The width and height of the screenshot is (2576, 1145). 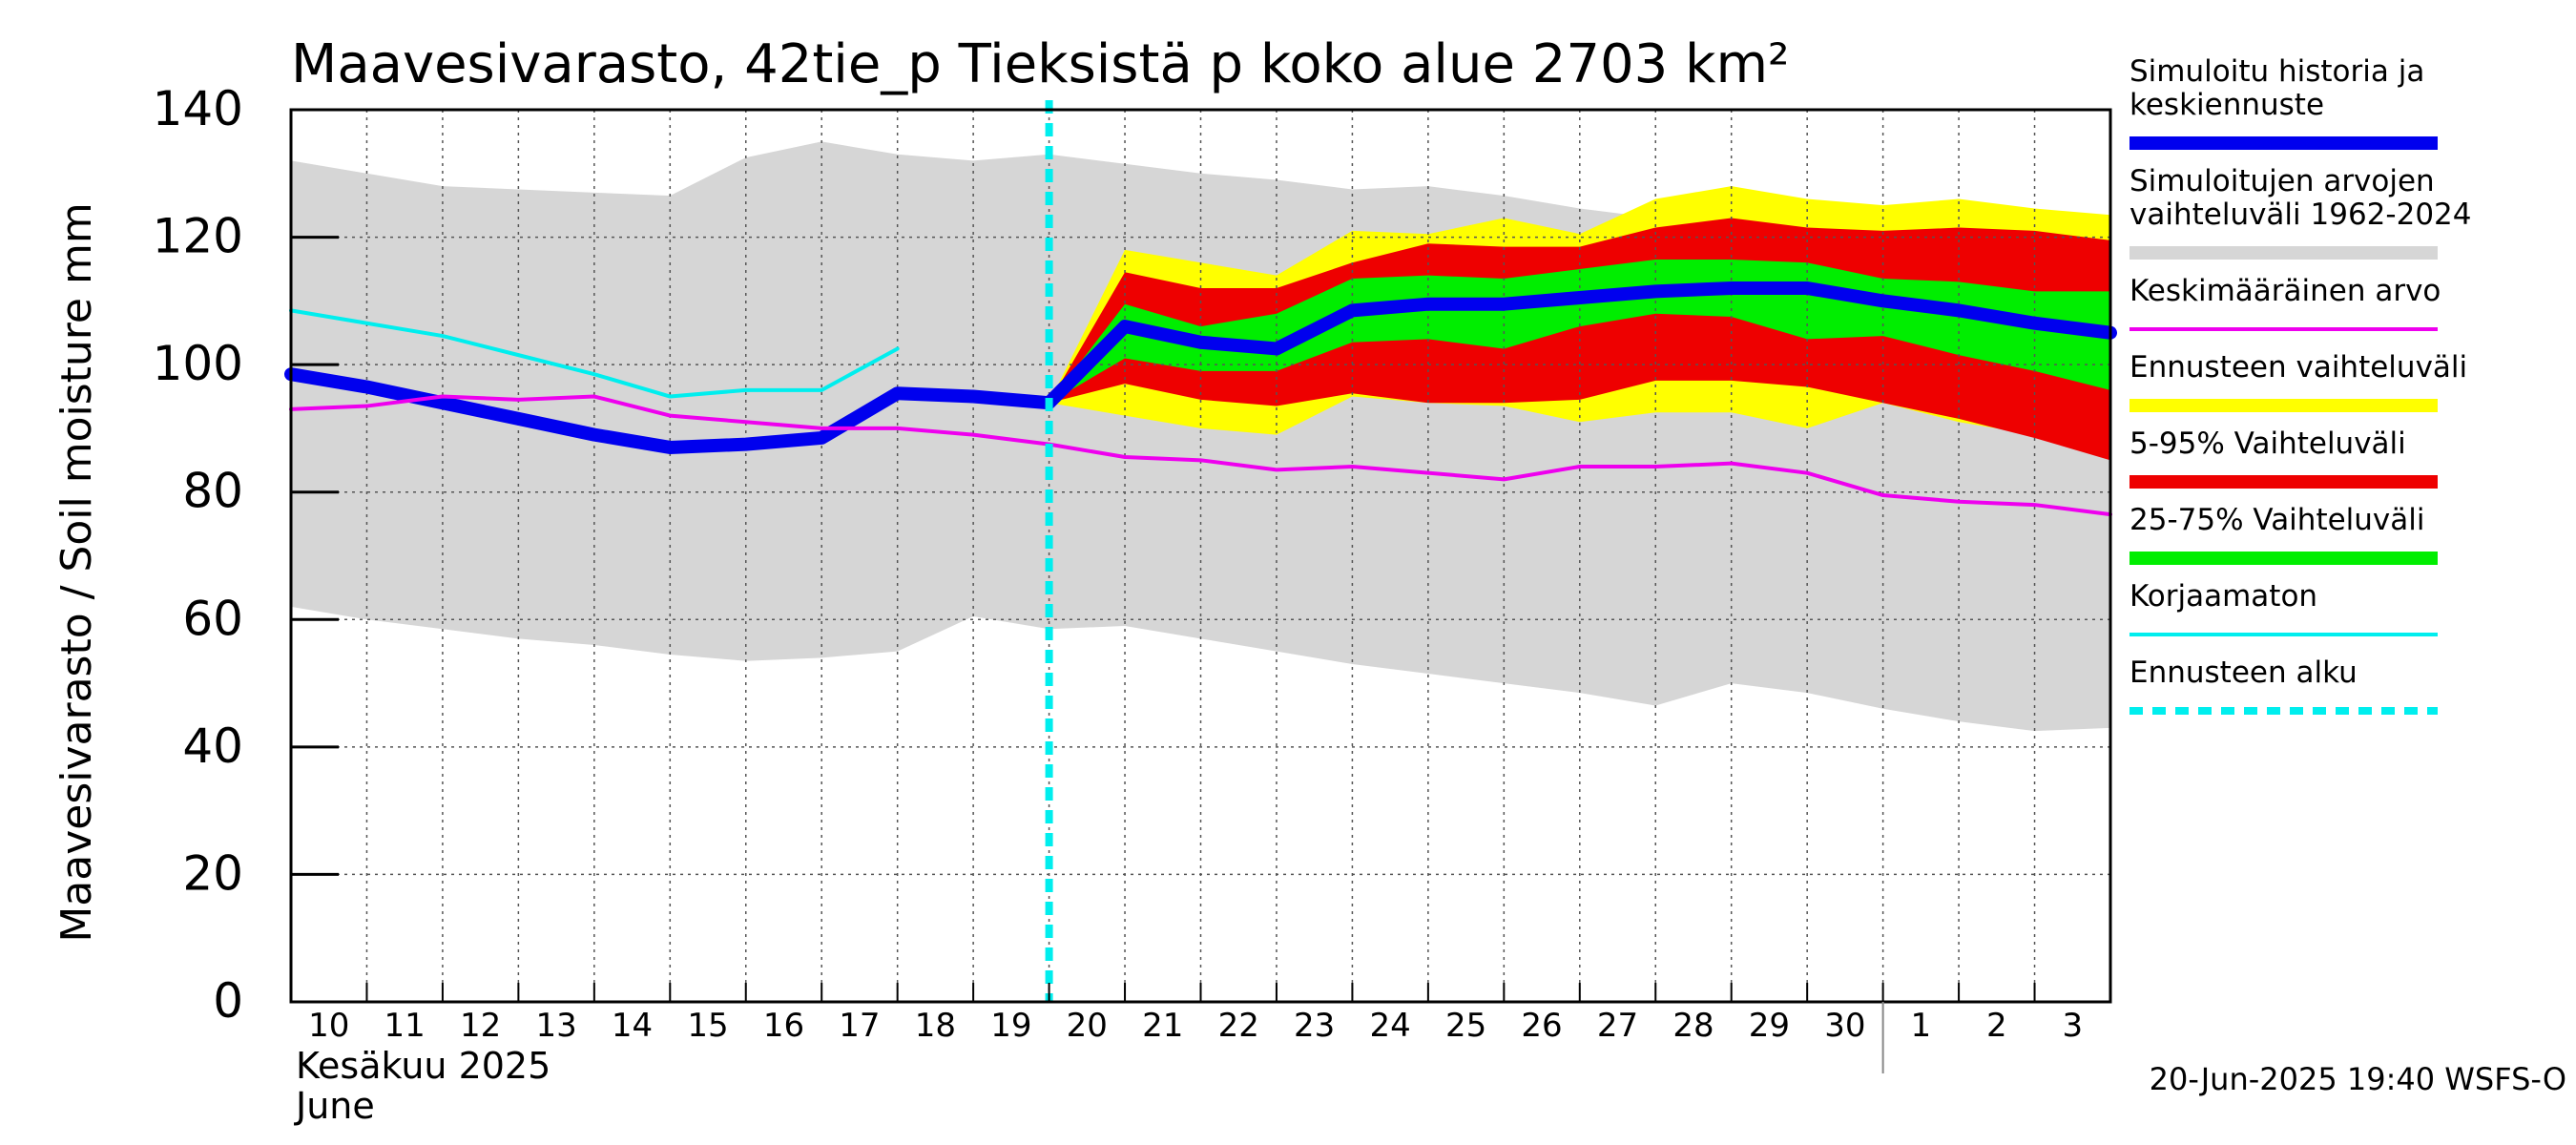 What do you see at coordinates (1541, 1026) in the screenshot?
I see `x-tick-label-16: 26` at bounding box center [1541, 1026].